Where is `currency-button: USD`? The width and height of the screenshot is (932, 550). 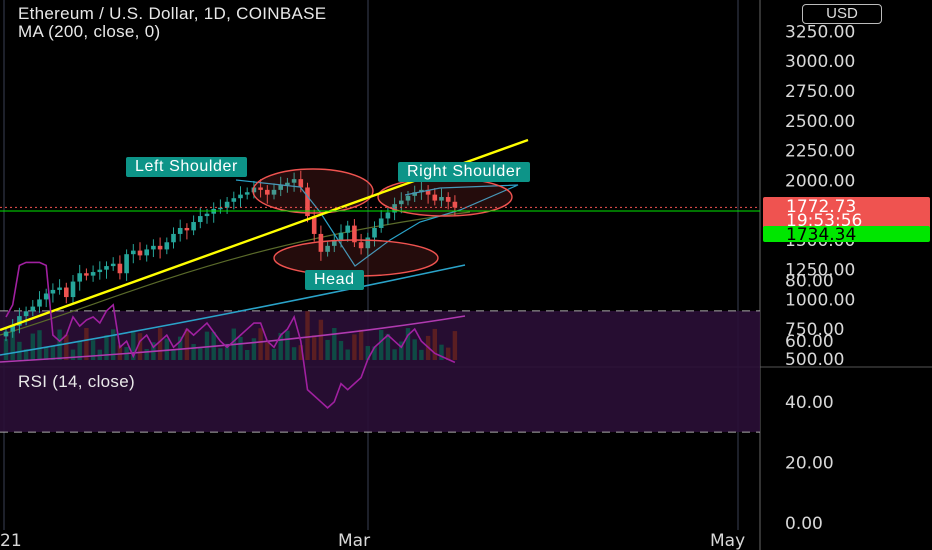
currency-button: USD is located at coordinates (842, 14).